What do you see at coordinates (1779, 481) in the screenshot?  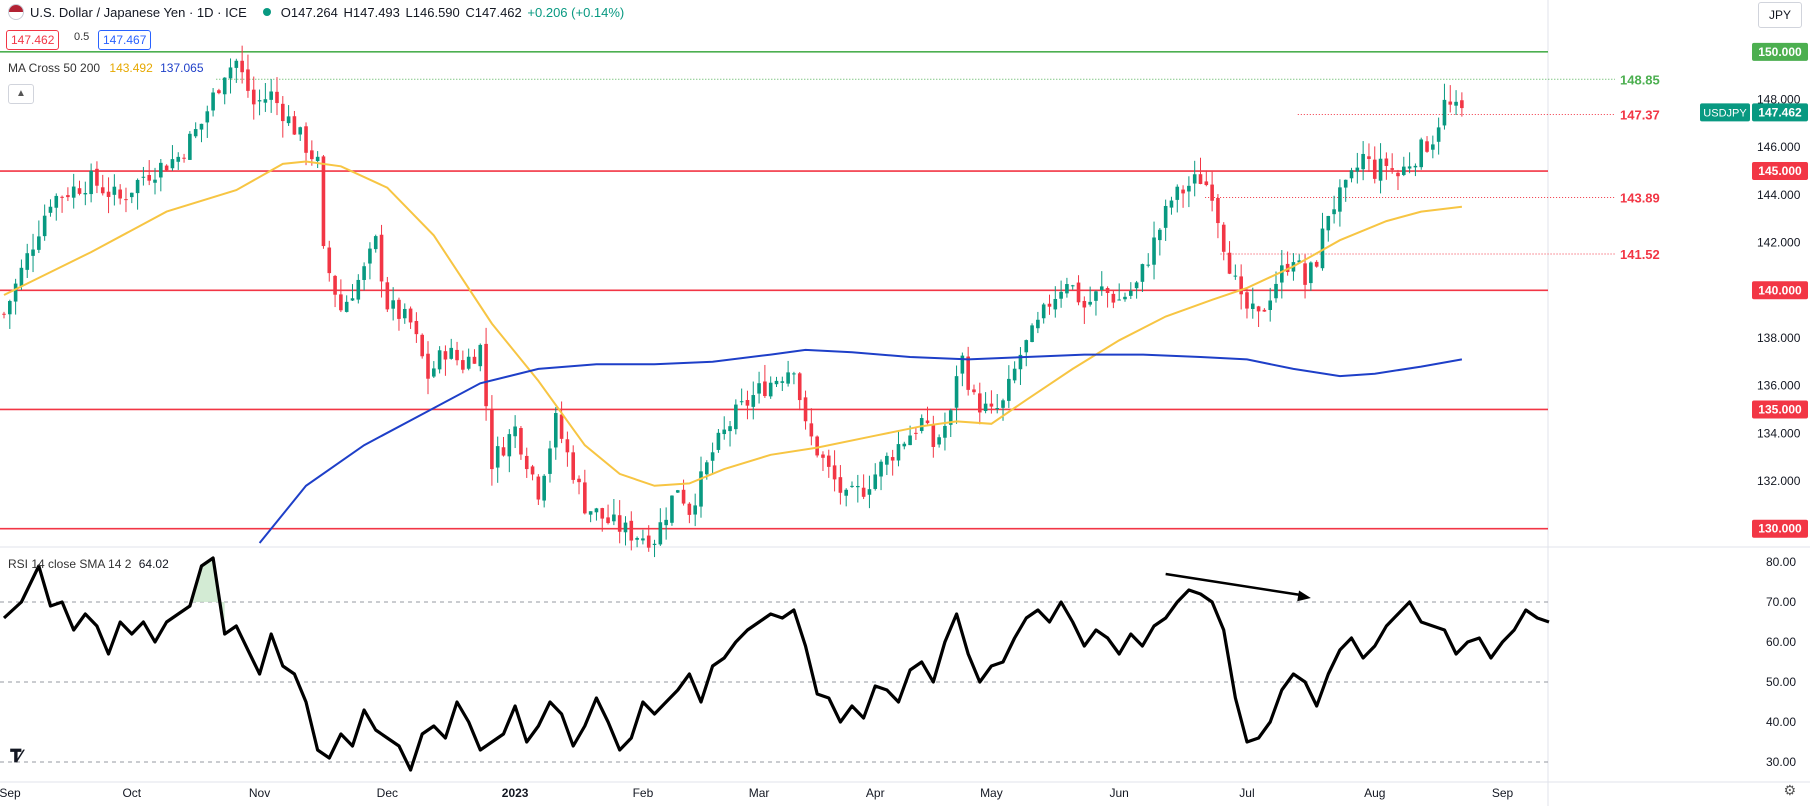 I see `price-axis-label: 132.000` at bounding box center [1779, 481].